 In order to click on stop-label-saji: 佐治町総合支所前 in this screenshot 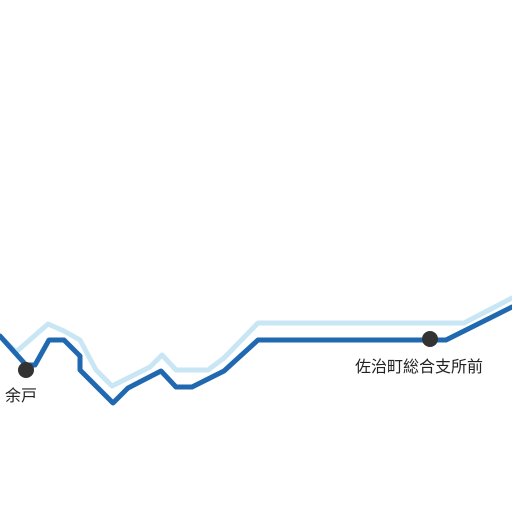, I will do `click(419, 366)`.